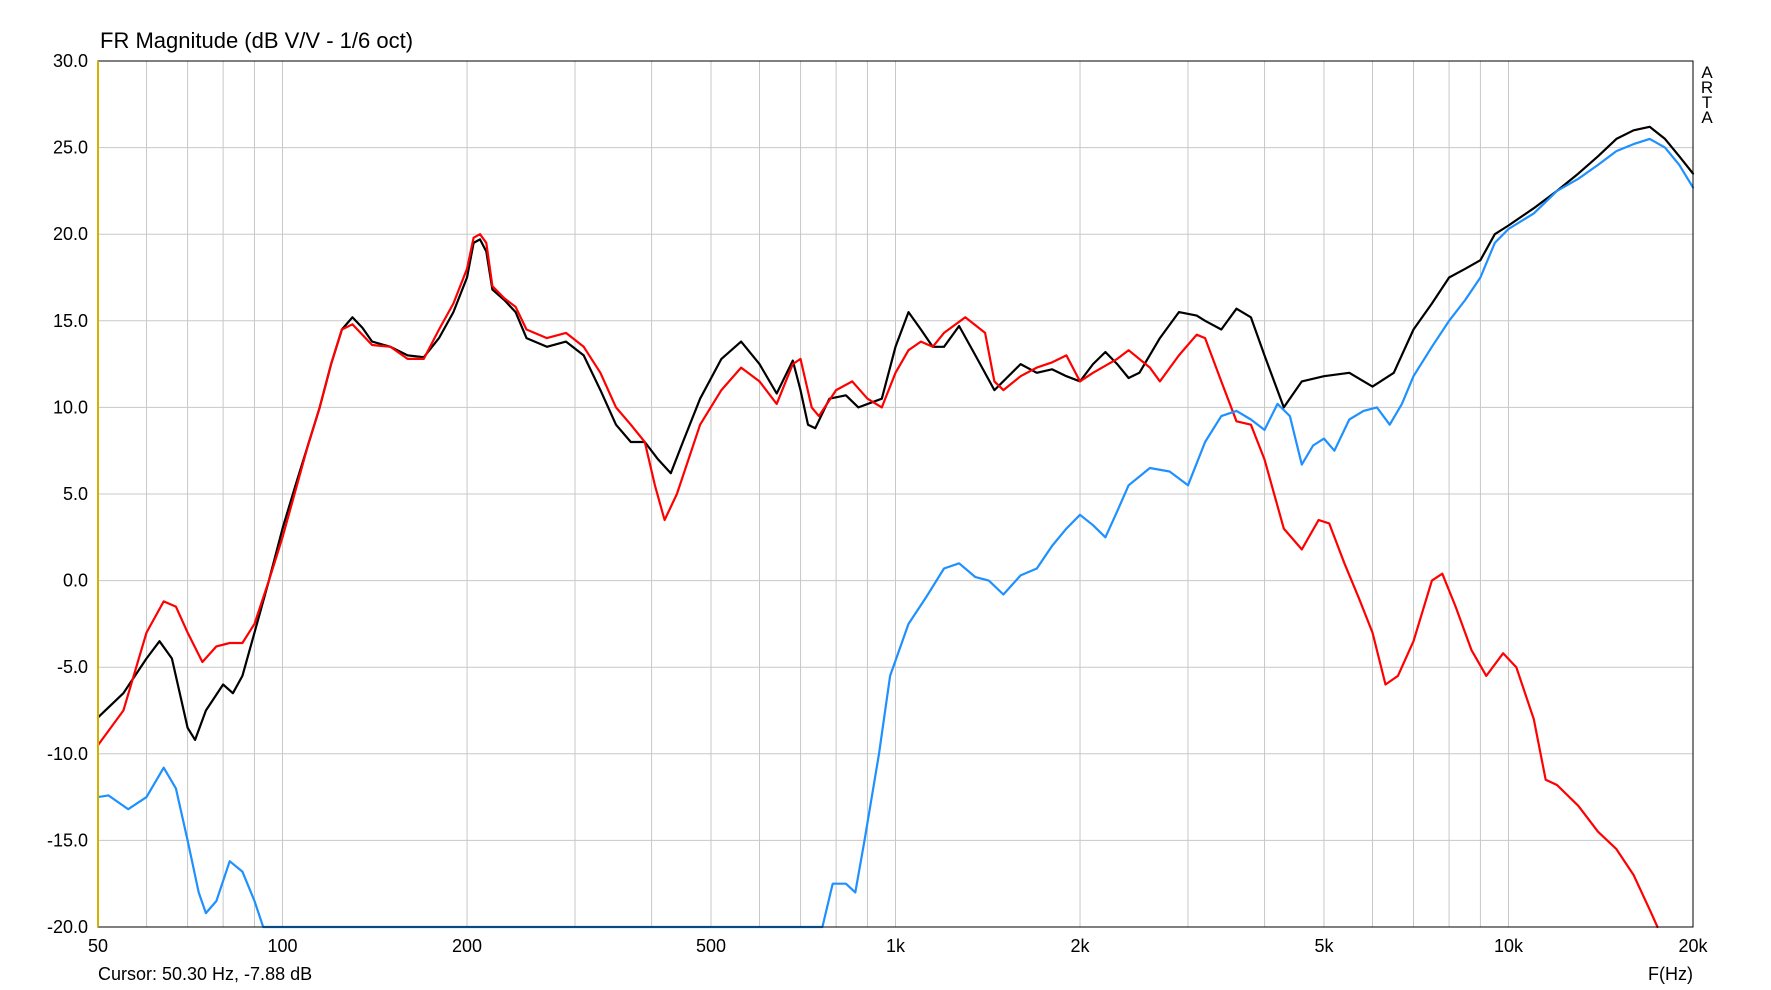  I want to click on y-tick-label: -20.0, so click(67, 927).